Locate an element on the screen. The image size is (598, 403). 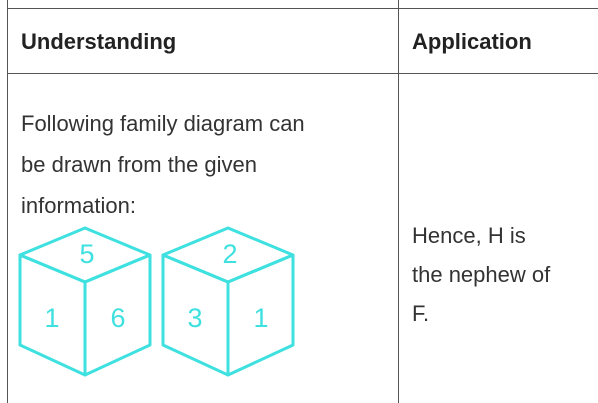
cell-text: Hence, H is is located at coordinates (469, 235).